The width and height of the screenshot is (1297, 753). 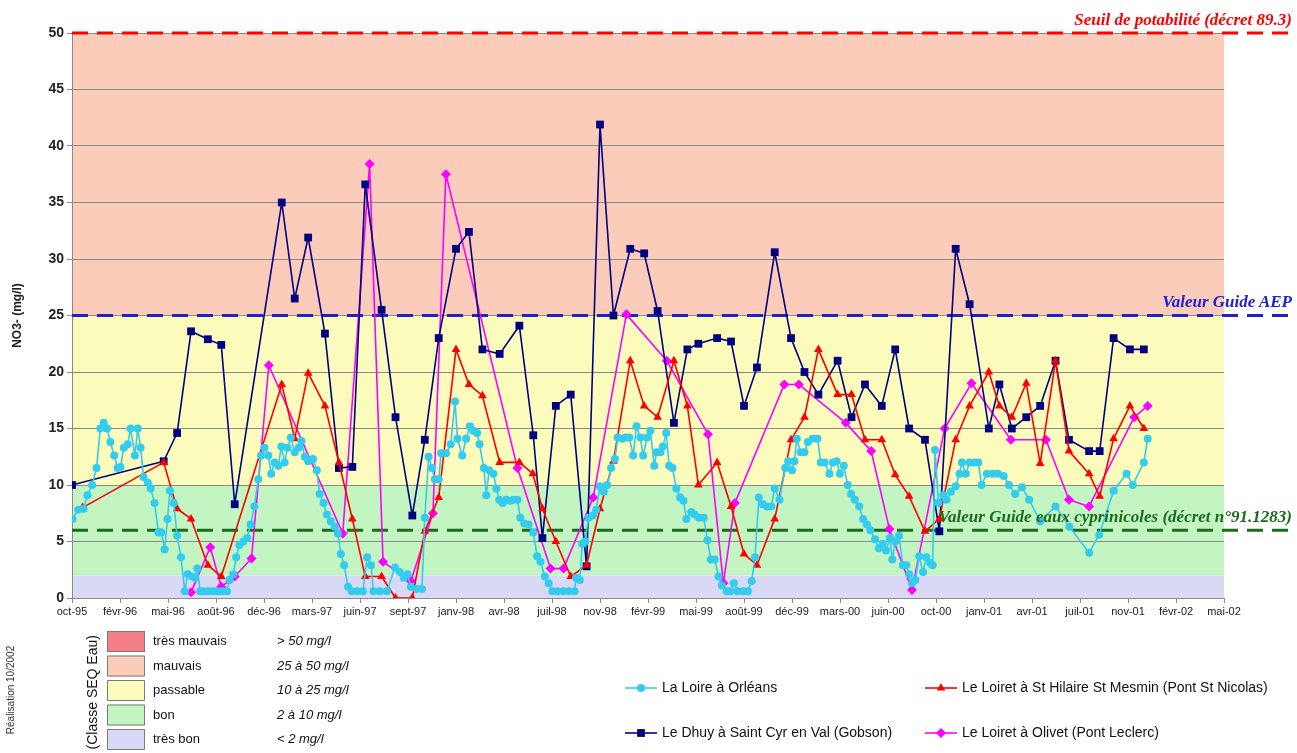 What do you see at coordinates (56, 201) in the screenshot?
I see `y-tick-label: 35` at bounding box center [56, 201].